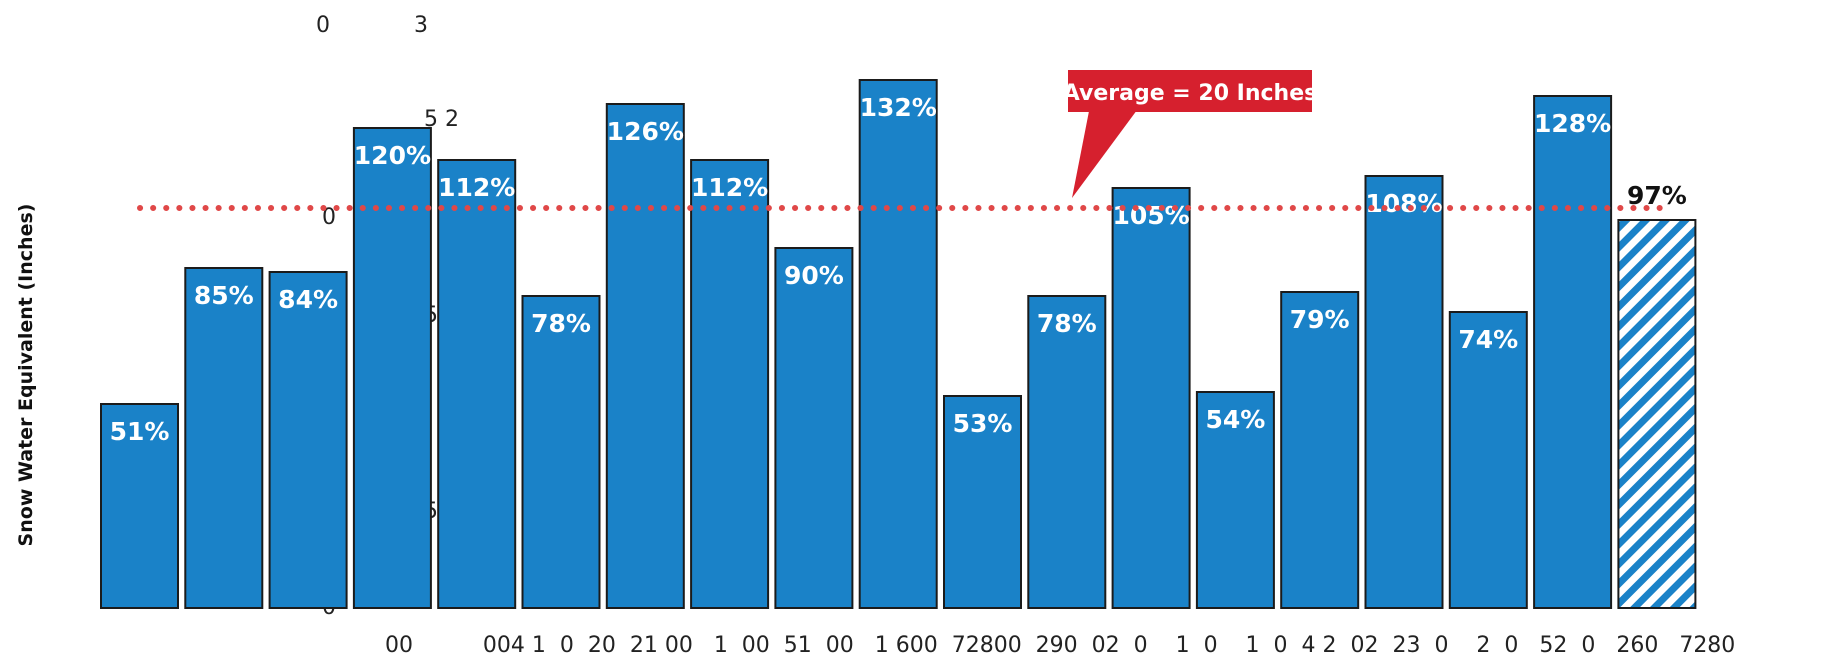 This screenshot has width=1839, height=661. I want to click on bar-label: 79%, so click(1320, 319).